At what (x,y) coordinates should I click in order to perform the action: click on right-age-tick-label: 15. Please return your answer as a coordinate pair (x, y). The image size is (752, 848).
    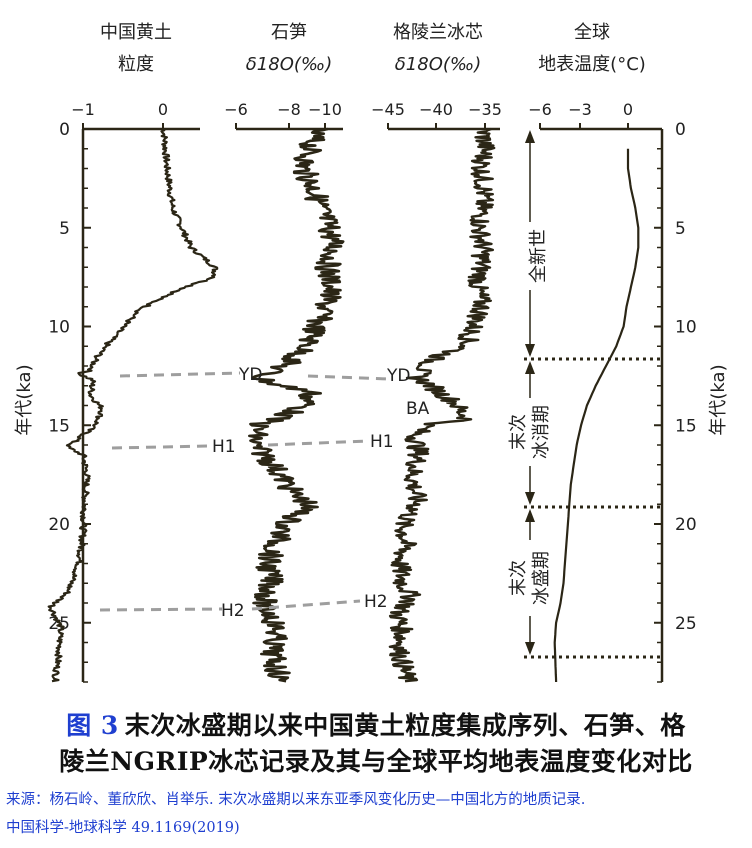
    Looking at the image, I should click on (686, 426).